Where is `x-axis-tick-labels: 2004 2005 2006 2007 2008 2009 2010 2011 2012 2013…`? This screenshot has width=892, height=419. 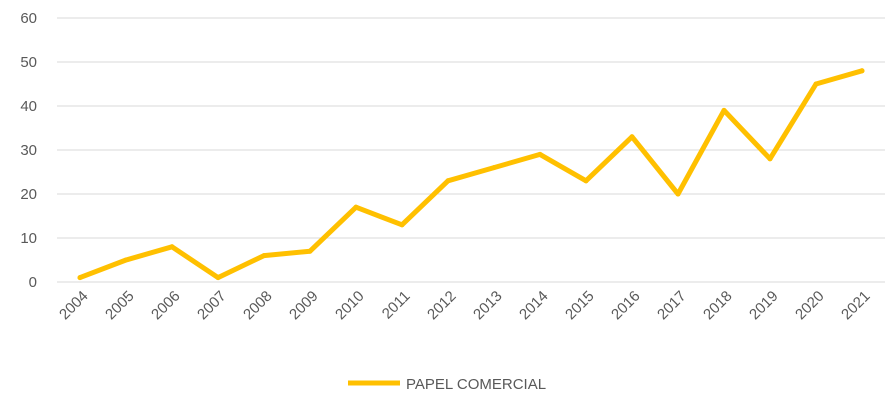
x-axis-tick-labels: 2004 2005 2006 2007 2008 2009 2010 2011 2012 2013… is located at coordinates (465, 306).